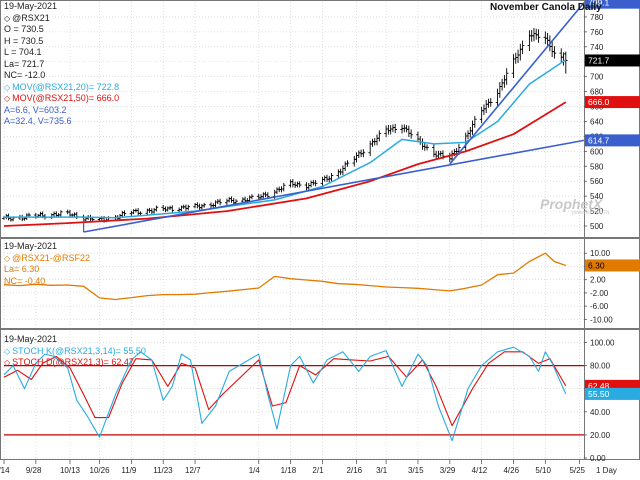 The image size is (640, 480). I want to click on ma50-row: ◇ MOV(@RSX21,50)= 666.0, so click(61, 99).